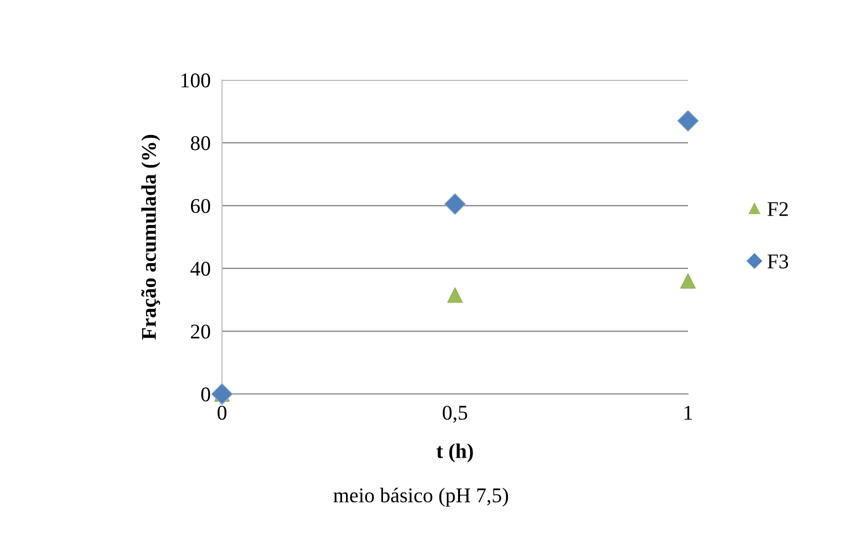  Describe the element at coordinates (688, 413) in the screenshot. I see `x-tick-label: 1` at that location.